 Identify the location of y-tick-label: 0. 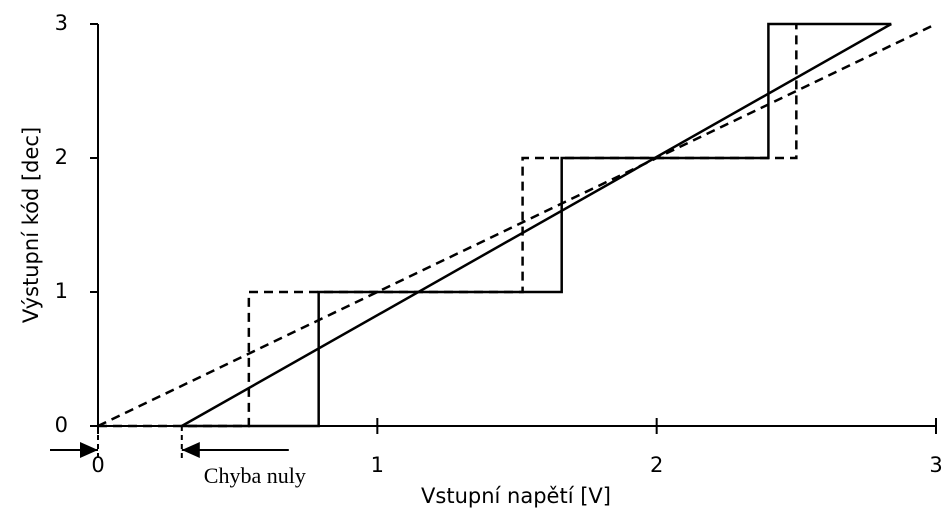
(61, 425).